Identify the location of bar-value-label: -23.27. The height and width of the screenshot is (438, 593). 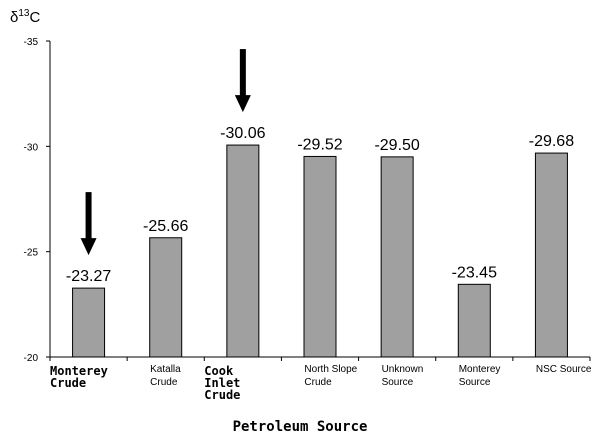
(88, 276).